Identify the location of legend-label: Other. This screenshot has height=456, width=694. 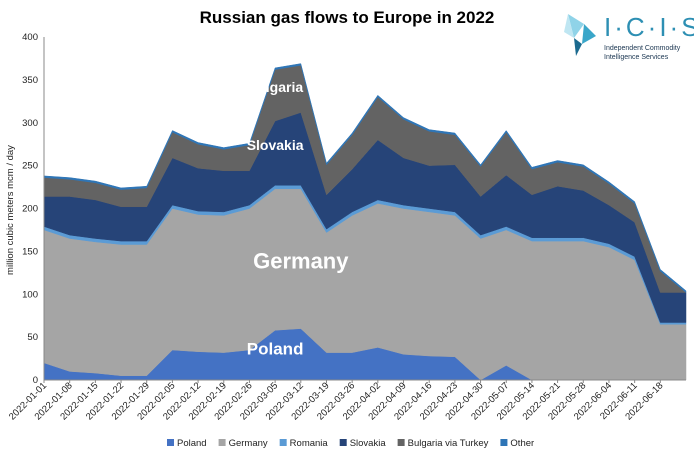
(522, 443).